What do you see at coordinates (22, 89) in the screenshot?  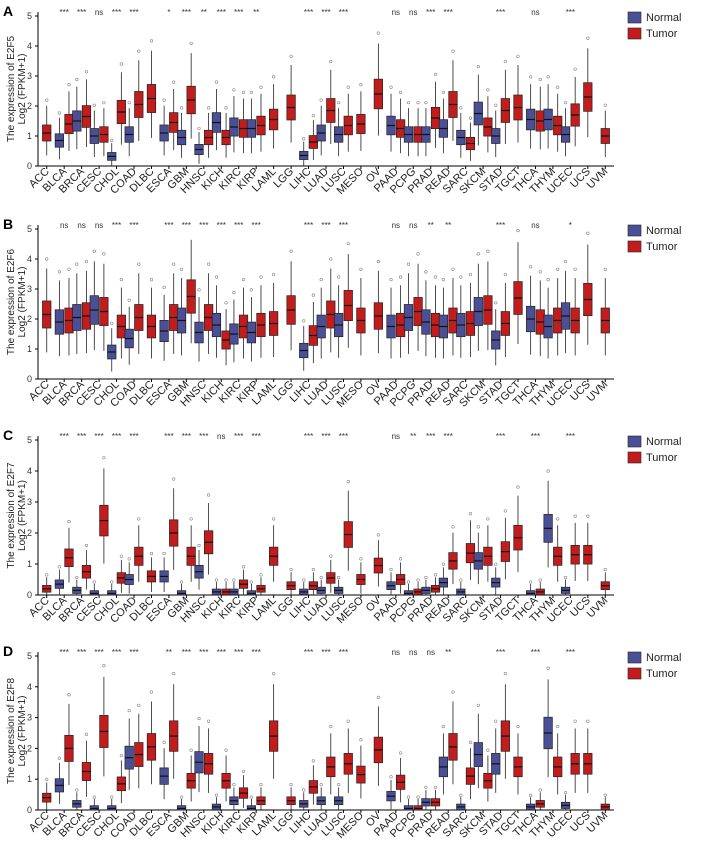 I see `y-axis-unit: Log2 (FPKM+1)` at bounding box center [22, 89].